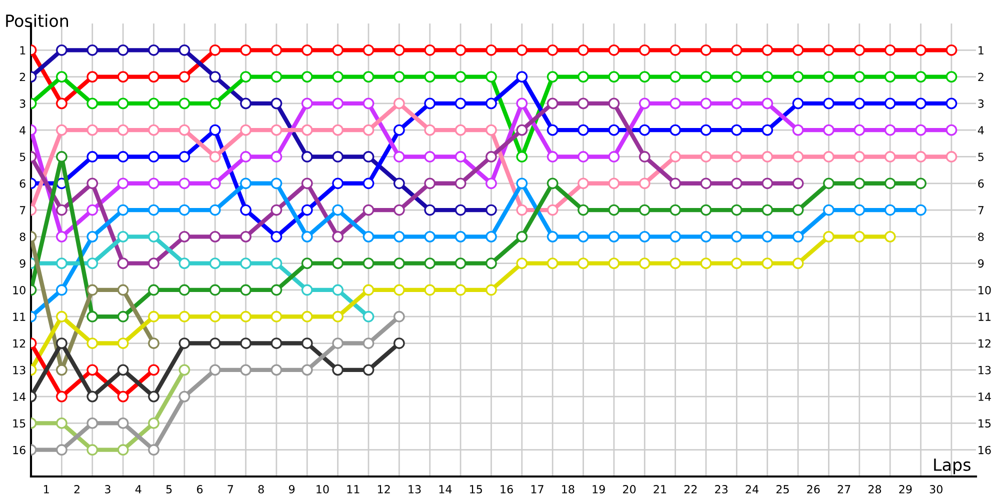 This screenshot has width=1000, height=500. What do you see at coordinates (19, 450) in the screenshot?
I see `y-tick-label: 16` at bounding box center [19, 450].